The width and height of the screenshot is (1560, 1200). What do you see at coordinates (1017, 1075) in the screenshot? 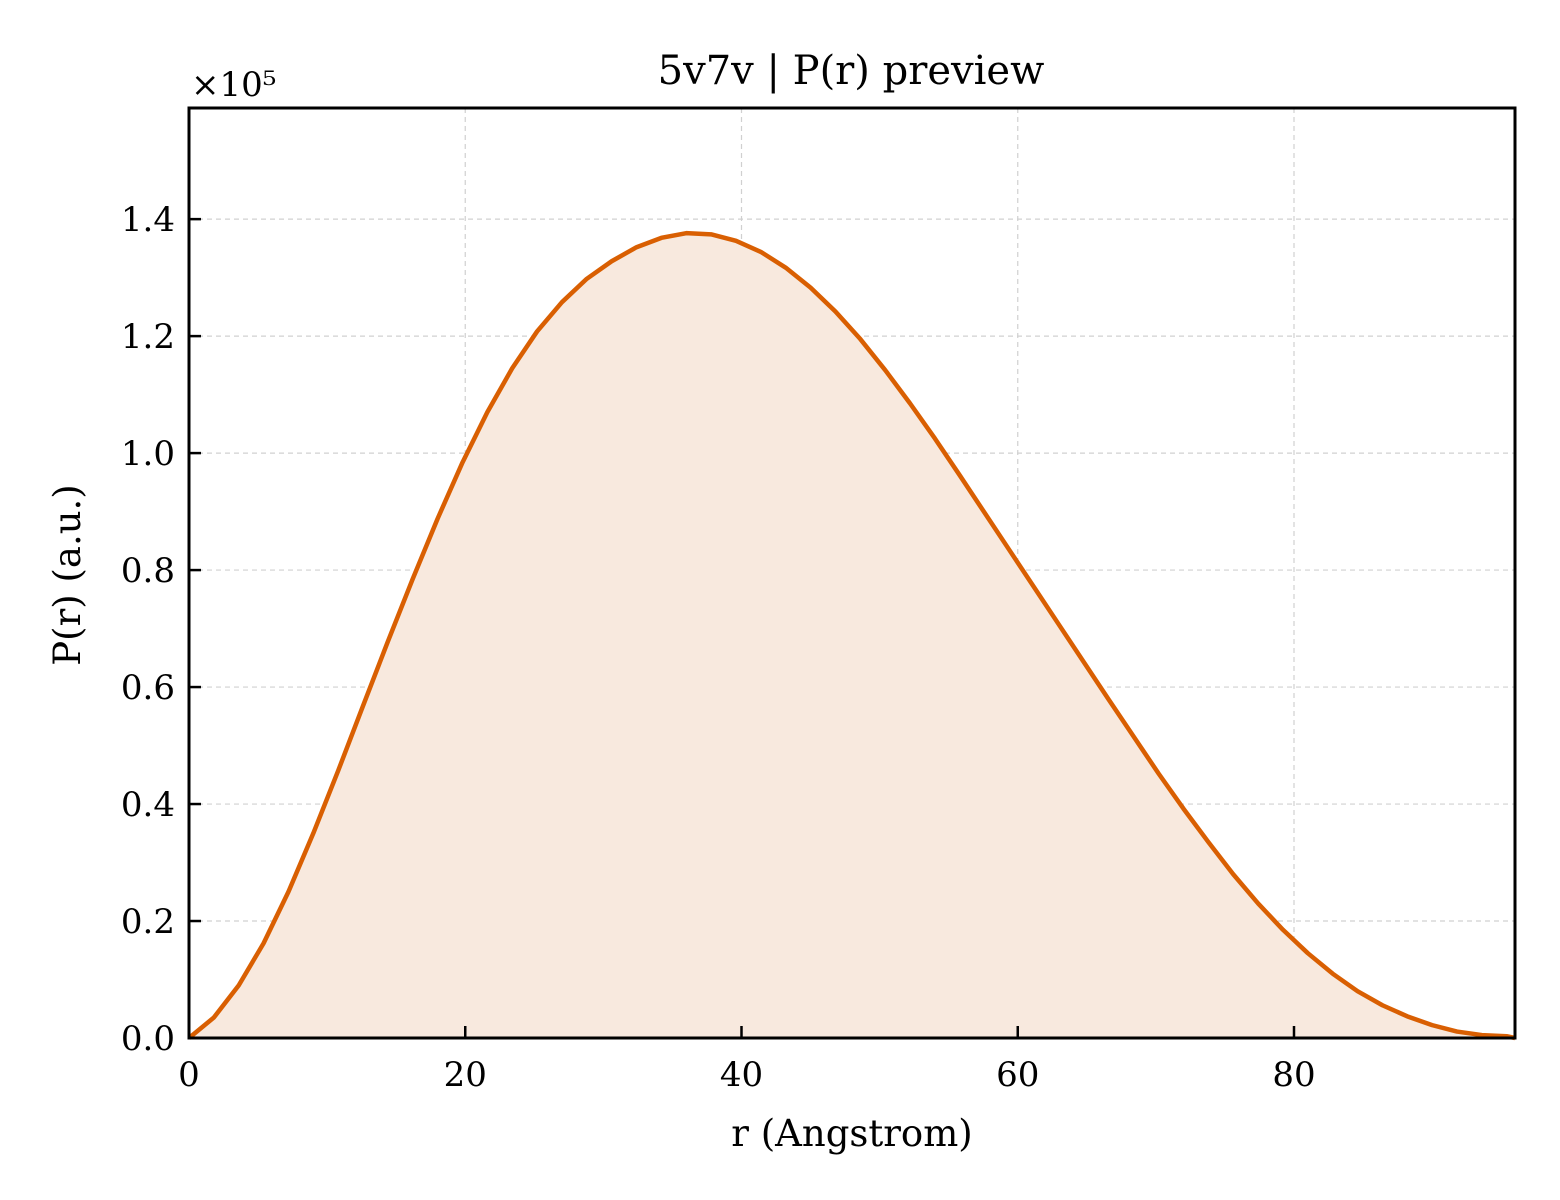
I see `x-tick-label: 60` at bounding box center [1017, 1075].